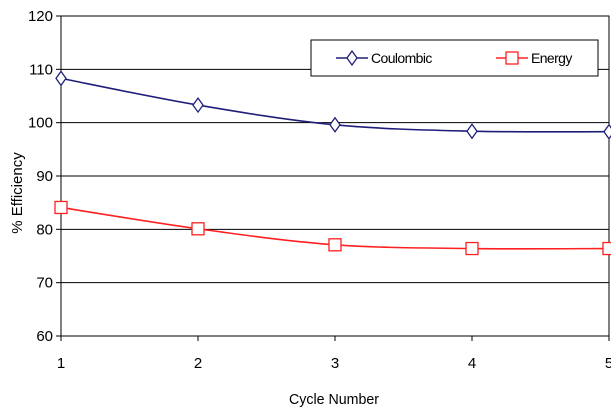 The height and width of the screenshot is (412, 611). Describe the element at coordinates (551, 58) in the screenshot. I see `legend-label-energy: Energy` at that location.